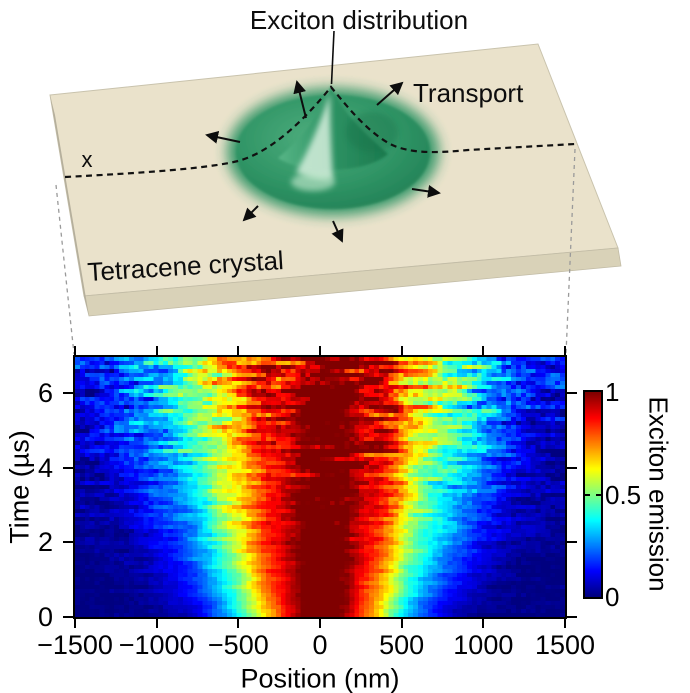  I want to click on y-tick-label: 0, so click(45, 617).